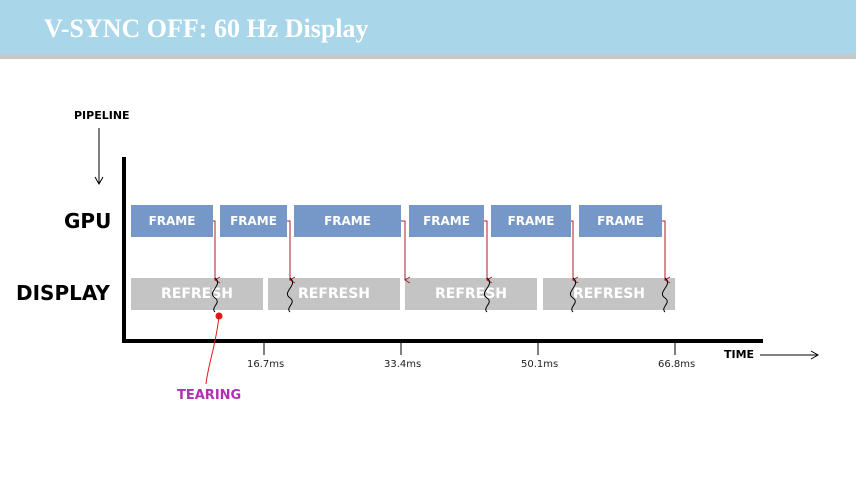 The height and width of the screenshot is (498, 856). I want to click on time-axis-label: TIME, so click(739, 354).